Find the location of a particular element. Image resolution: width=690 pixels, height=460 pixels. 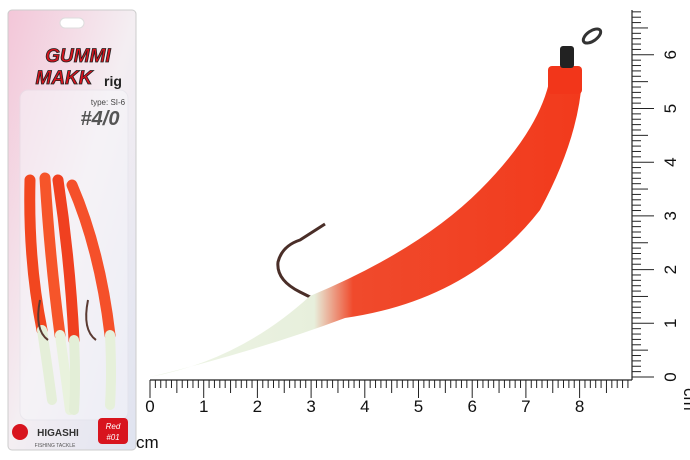

maker-tagline: FISHING TACKLE is located at coordinates (55, 446).